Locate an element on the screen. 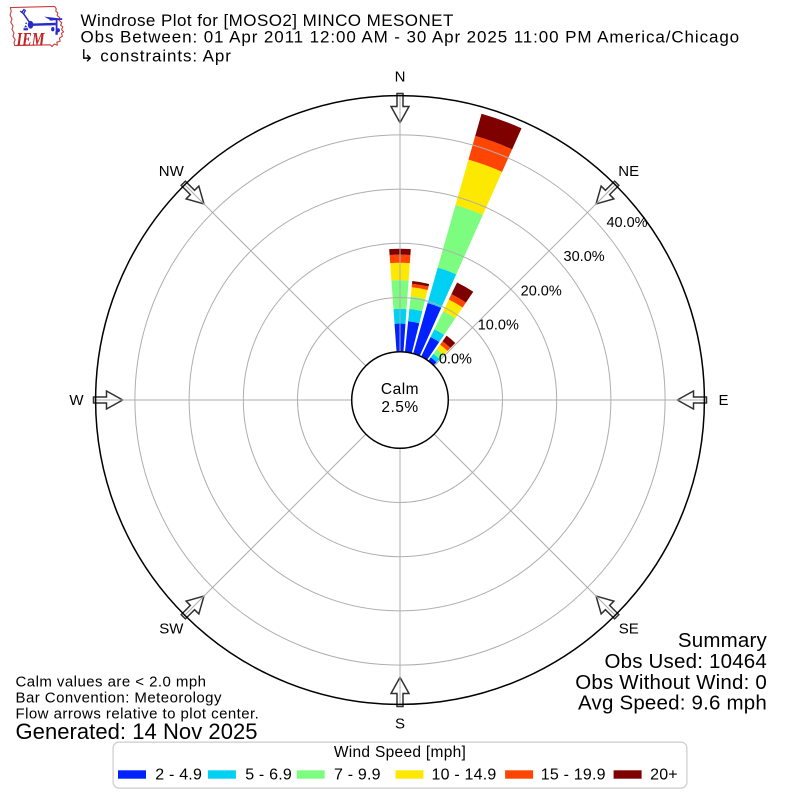 The height and width of the screenshot is (800, 800). svg-text: 10.0% is located at coordinates (498, 325).